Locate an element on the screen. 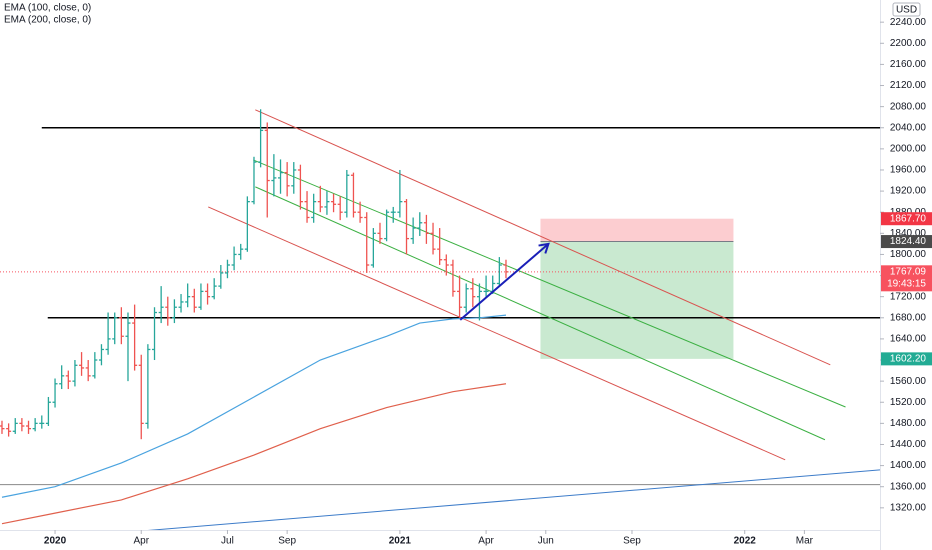 The width and height of the screenshot is (932, 550). indicator-legend: EMA (200, close, 0) is located at coordinates (47, 20).